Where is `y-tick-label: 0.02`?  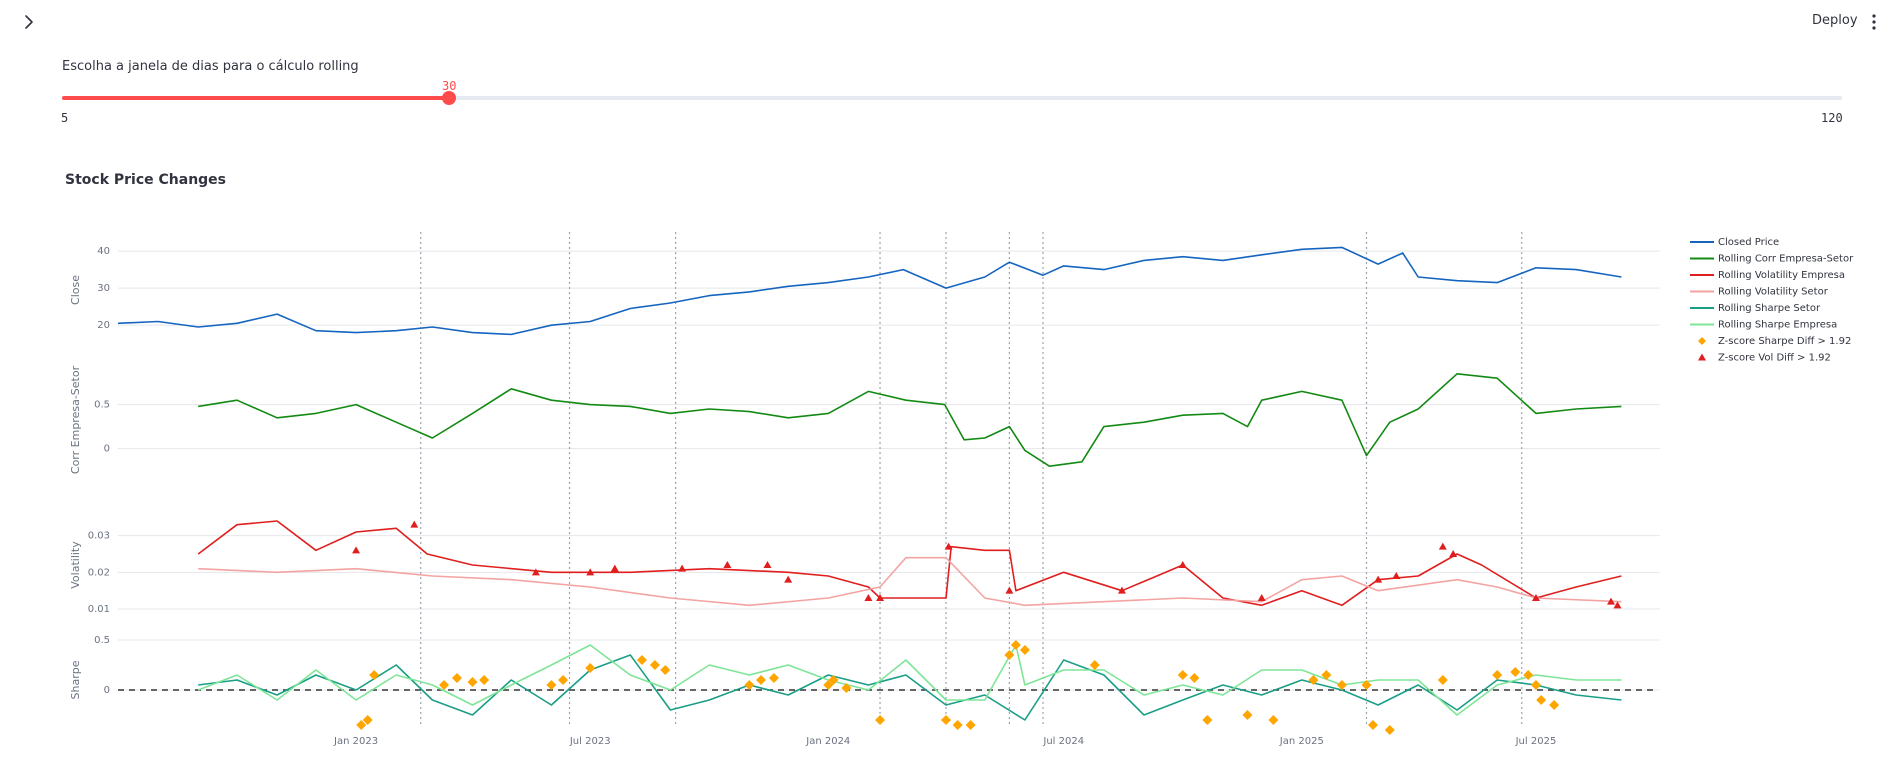 y-tick-label: 0.02 is located at coordinates (99, 572).